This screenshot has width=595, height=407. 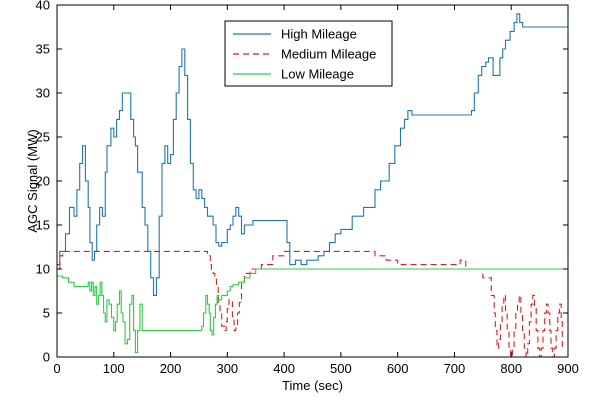 I want to click on y-axis-label: AGC Signal (MW), so click(x=32, y=180).